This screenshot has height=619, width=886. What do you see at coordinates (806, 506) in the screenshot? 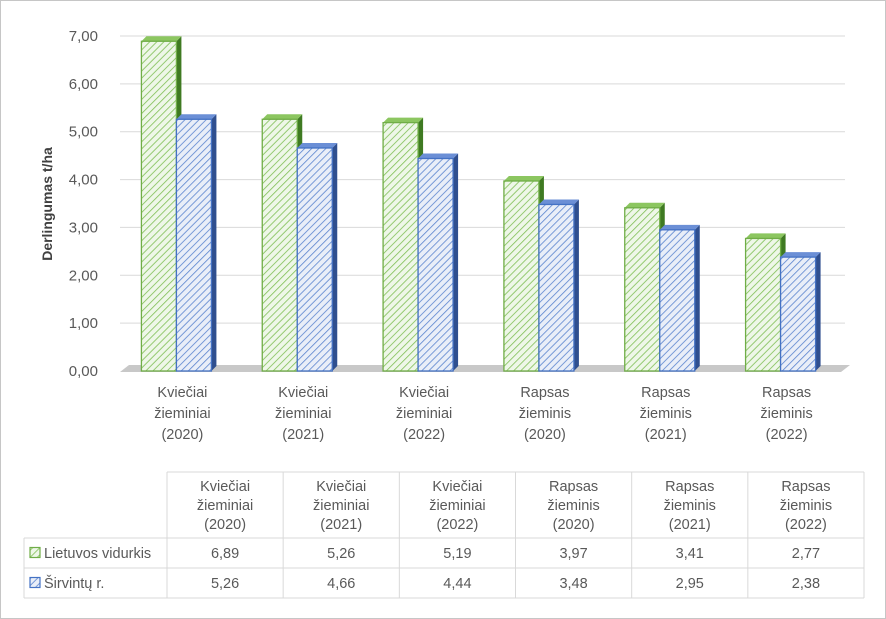
I see `table-header-cell: Rapsas žieminis (2022)` at bounding box center [806, 506].